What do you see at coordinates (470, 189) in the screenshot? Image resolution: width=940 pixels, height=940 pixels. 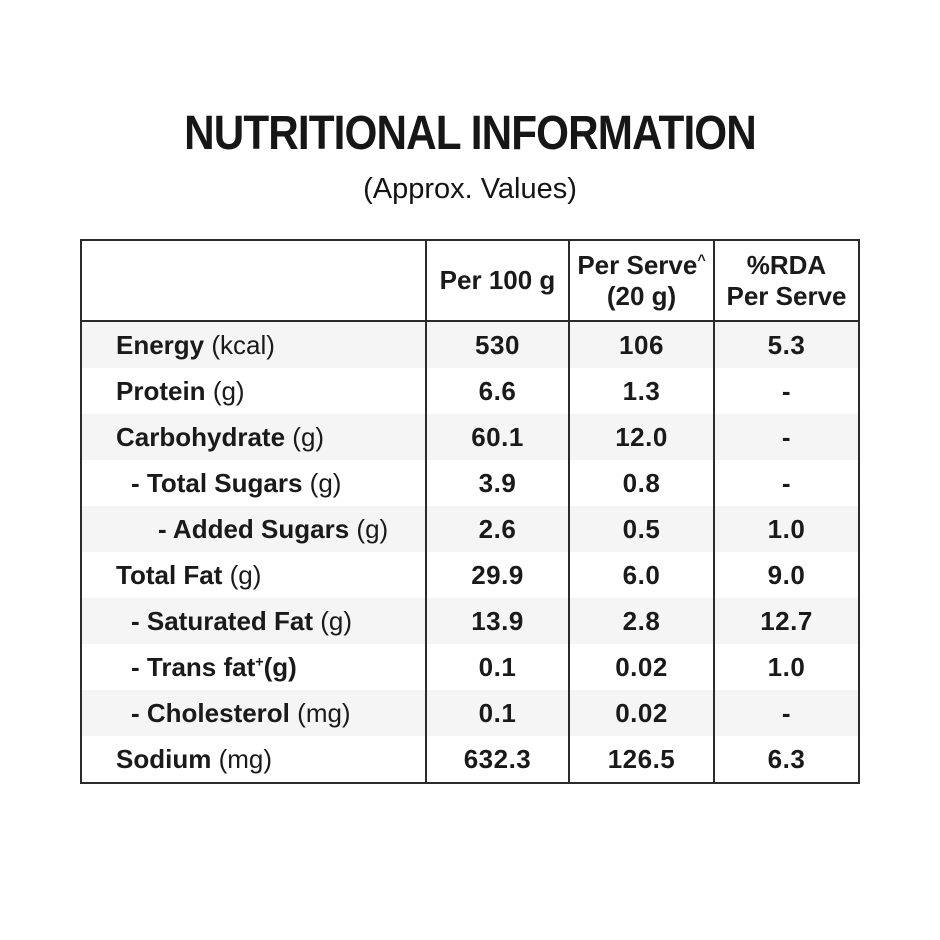 I see `page-subtitle: (Approx. Values)` at bounding box center [470, 189].